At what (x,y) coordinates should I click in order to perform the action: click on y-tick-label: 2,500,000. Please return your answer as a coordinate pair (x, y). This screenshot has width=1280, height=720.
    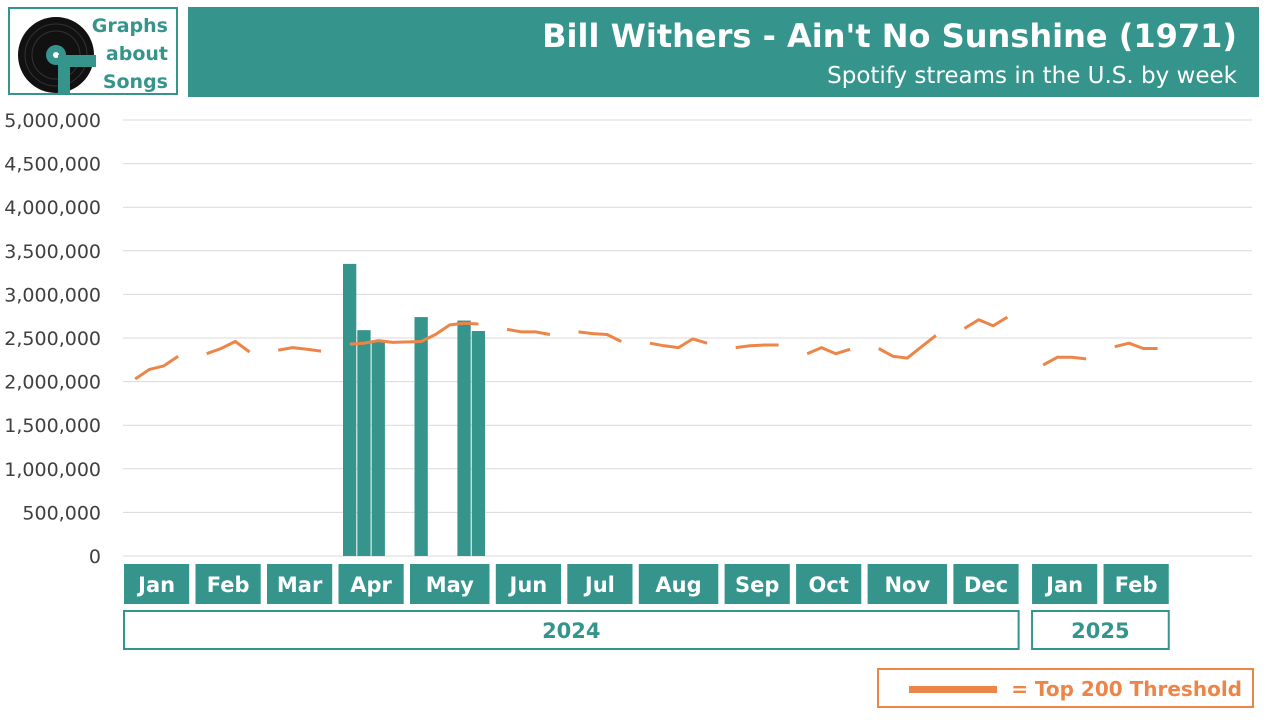
    Looking at the image, I should click on (52, 339).